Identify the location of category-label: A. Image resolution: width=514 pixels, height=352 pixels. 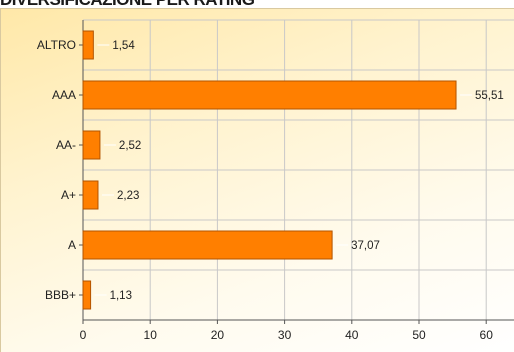
(72, 245).